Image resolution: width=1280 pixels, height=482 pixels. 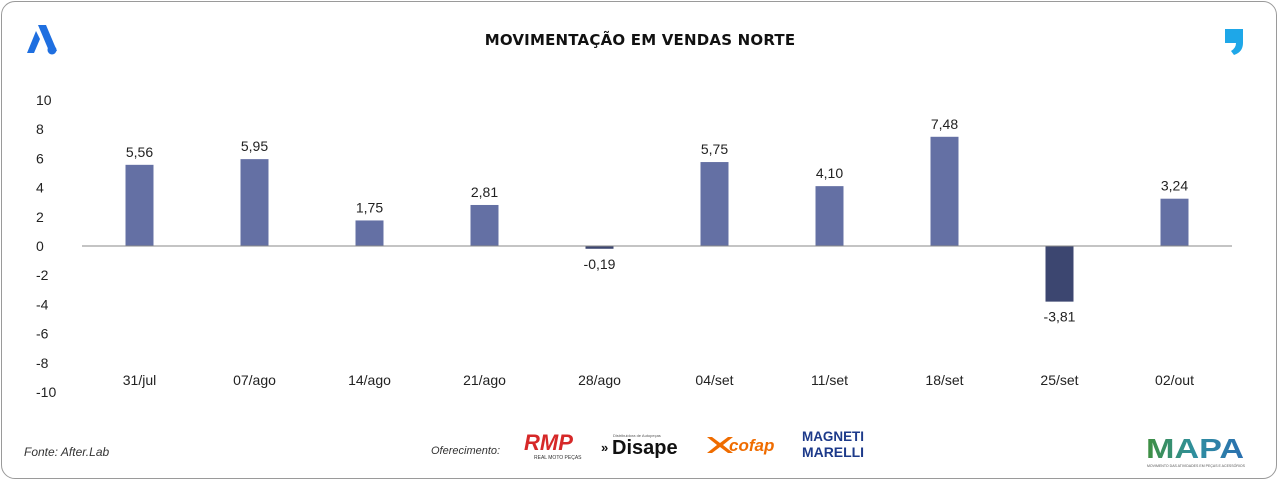 What do you see at coordinates (40, 246) in the screenshot?
I see `y-tick-label: 0` at bounding box center [40, 246].